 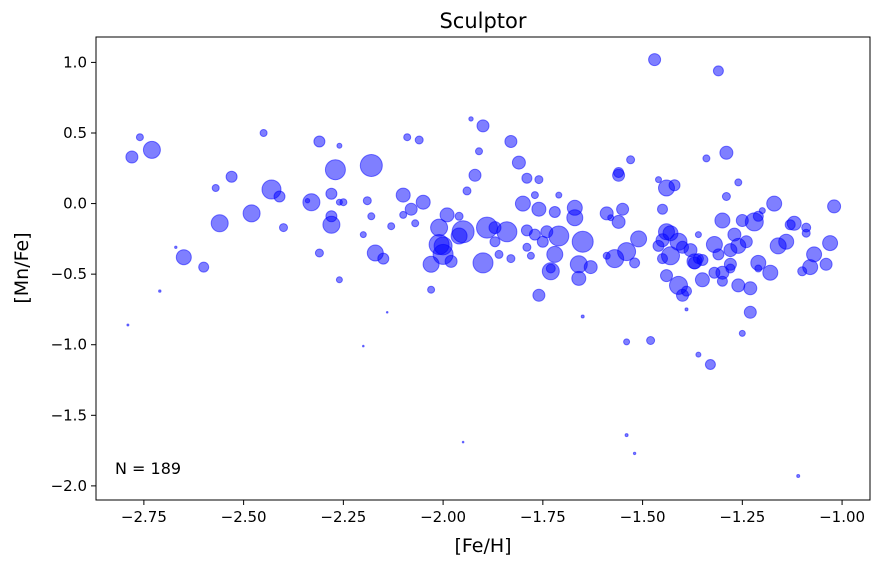 What do you see at coordinates (482, 546) in the screenshot?
I see `x-axis-label: [Fe/H]` at bounding box center [482, 546].